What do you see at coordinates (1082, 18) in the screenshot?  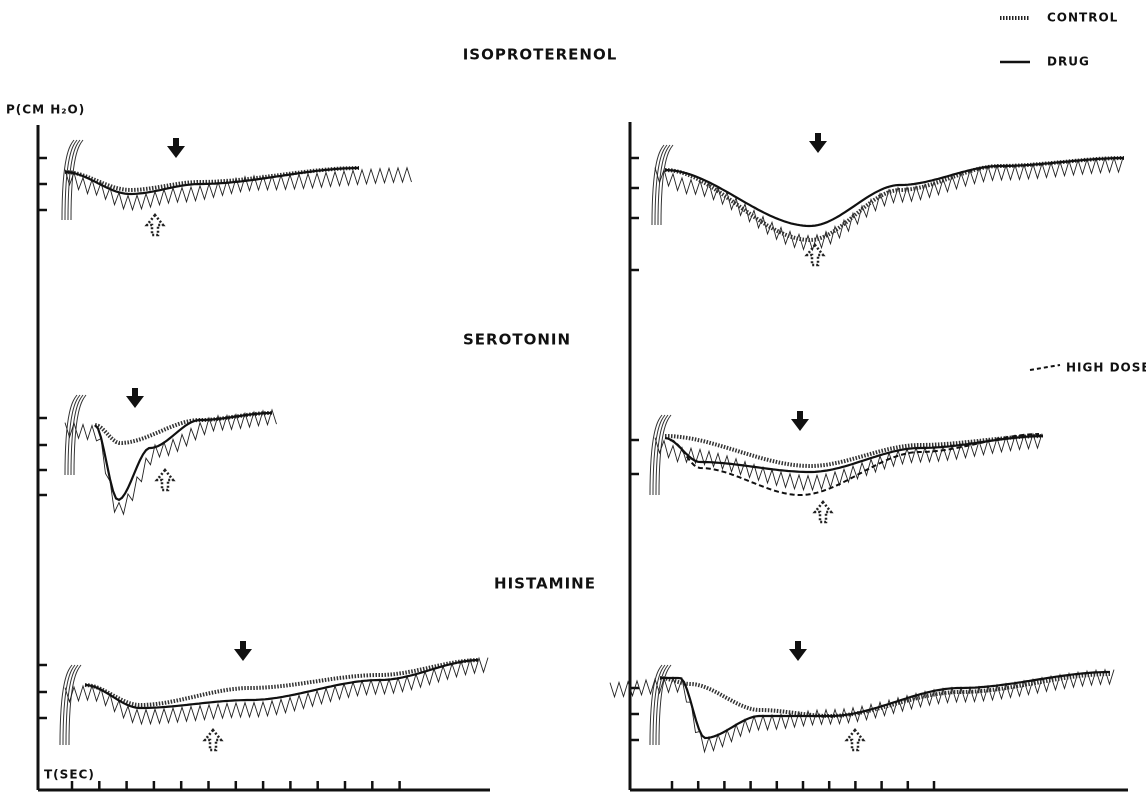 I see `legend-label: CONTROL` at bounding box center [1082, 18].